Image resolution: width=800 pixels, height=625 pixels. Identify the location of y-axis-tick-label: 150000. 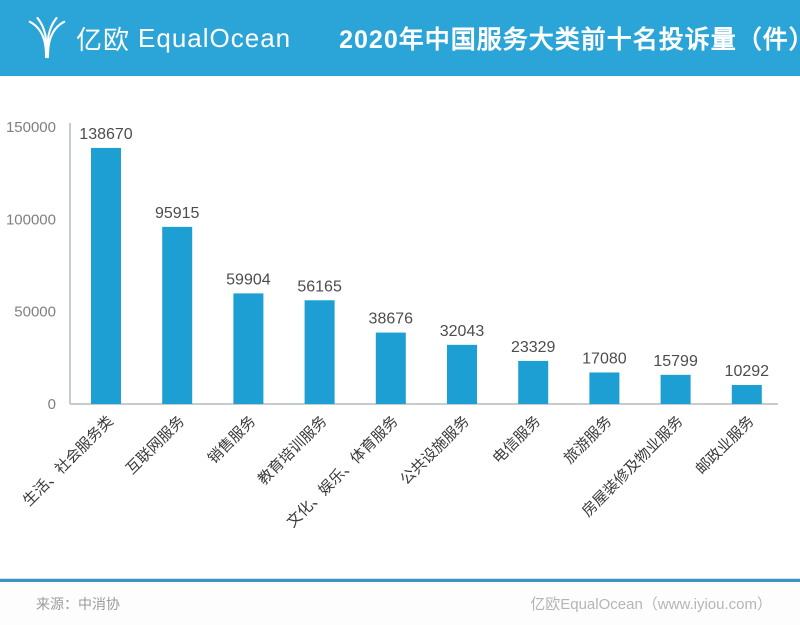
(31, 127).